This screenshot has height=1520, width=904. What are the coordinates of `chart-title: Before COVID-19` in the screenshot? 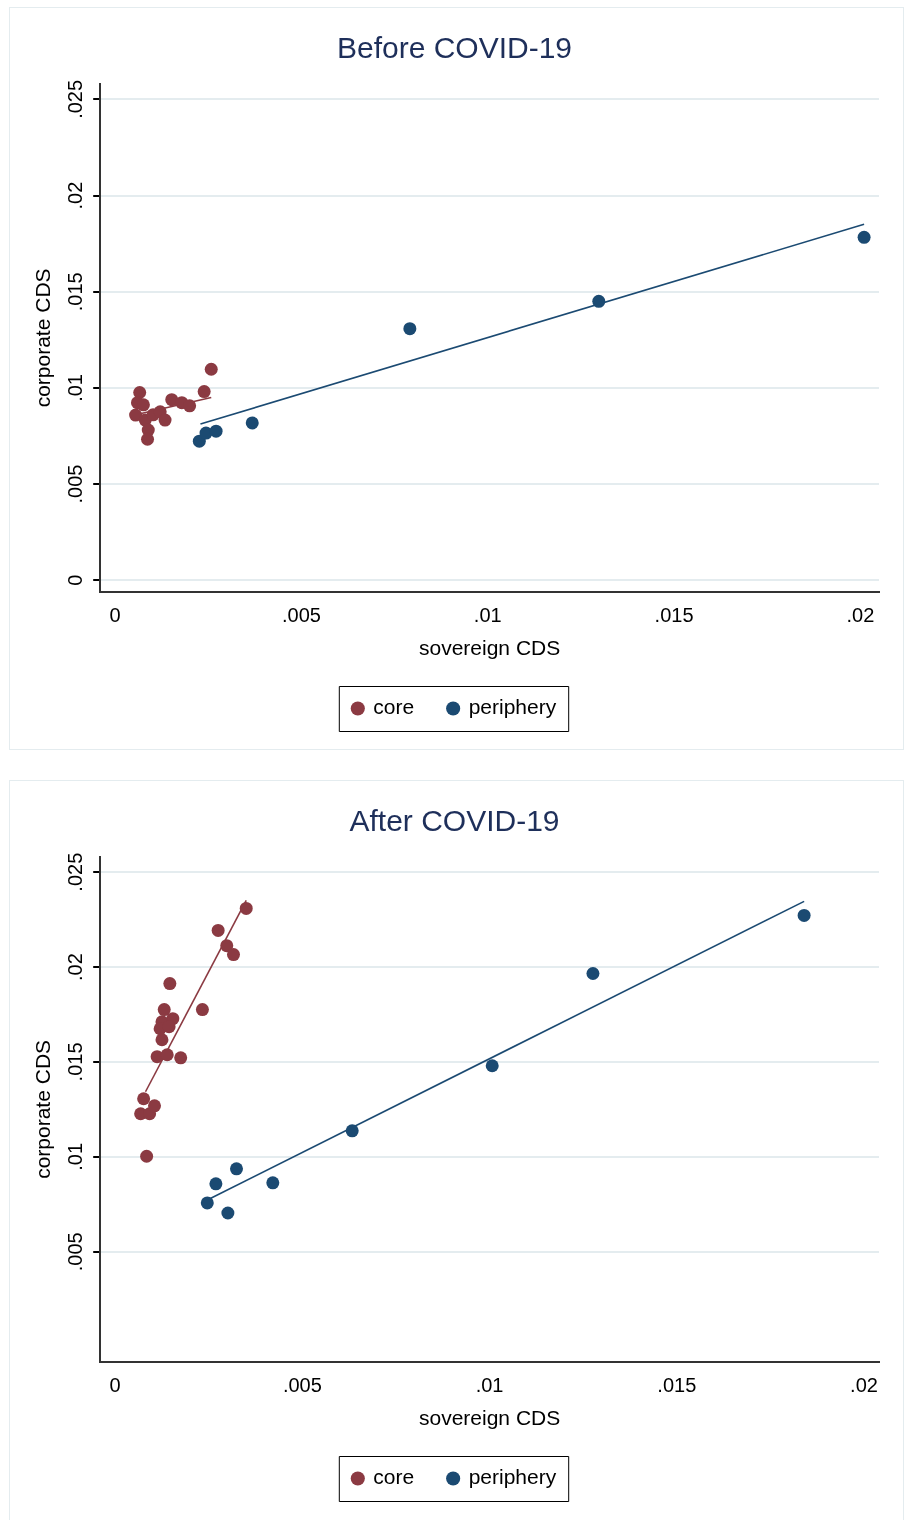 It's located at (454, 48).